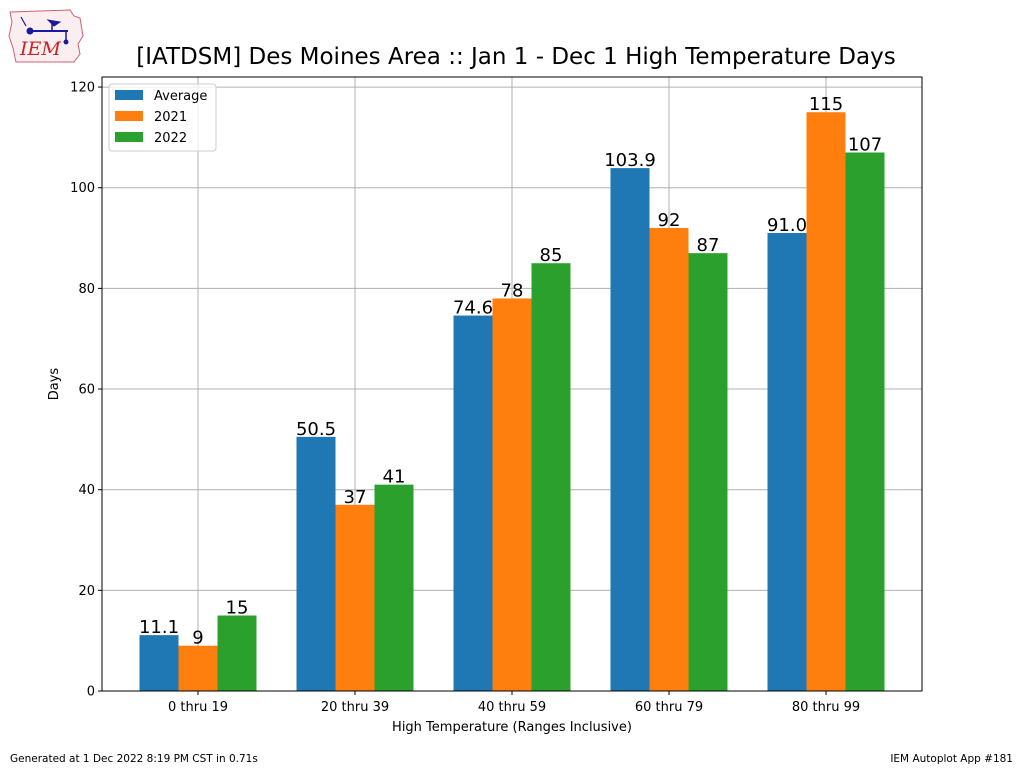 The width and height of the screenshot is (1024, 768). I want to click on legend-swatch-2021, so click(129, 116).